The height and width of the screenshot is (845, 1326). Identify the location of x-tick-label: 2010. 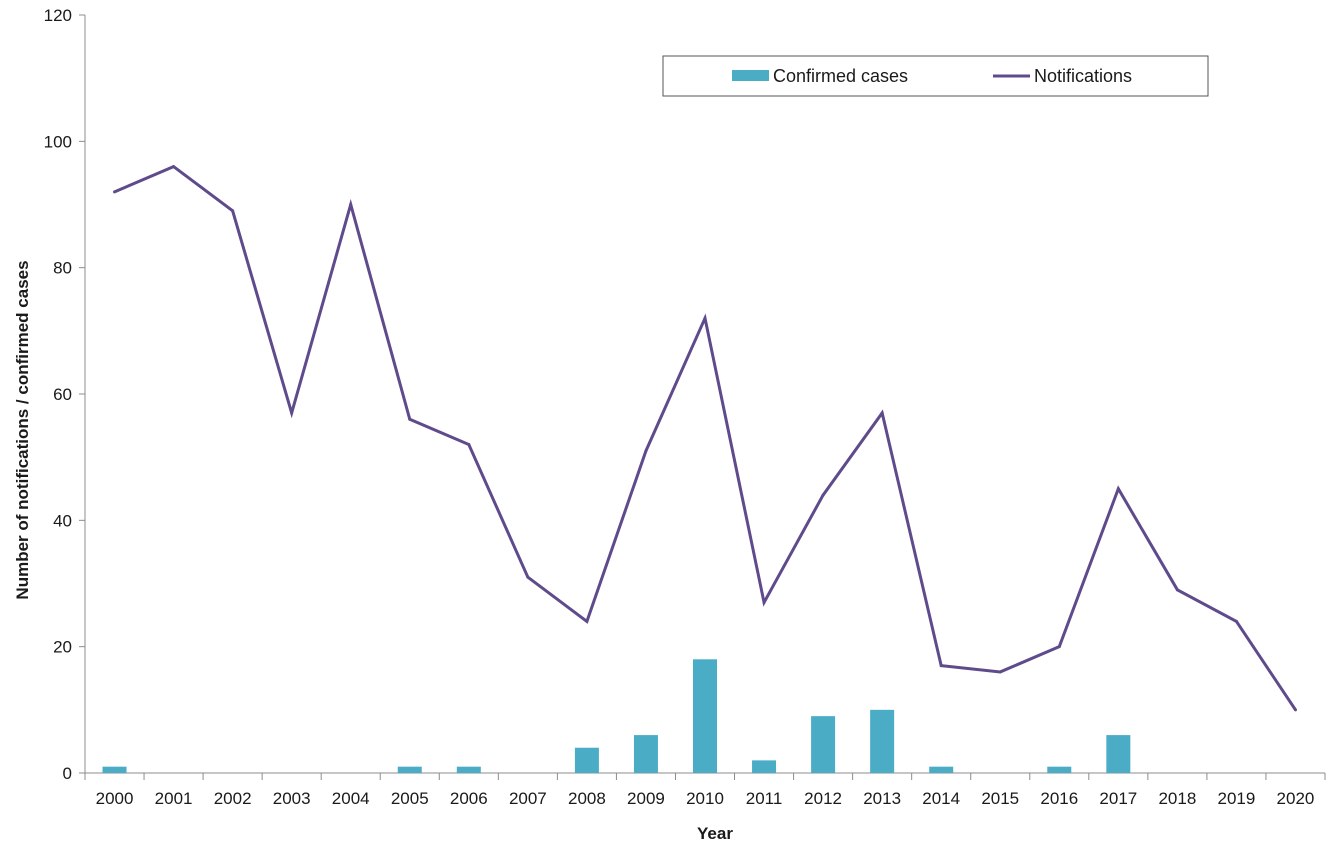
(705, 798).